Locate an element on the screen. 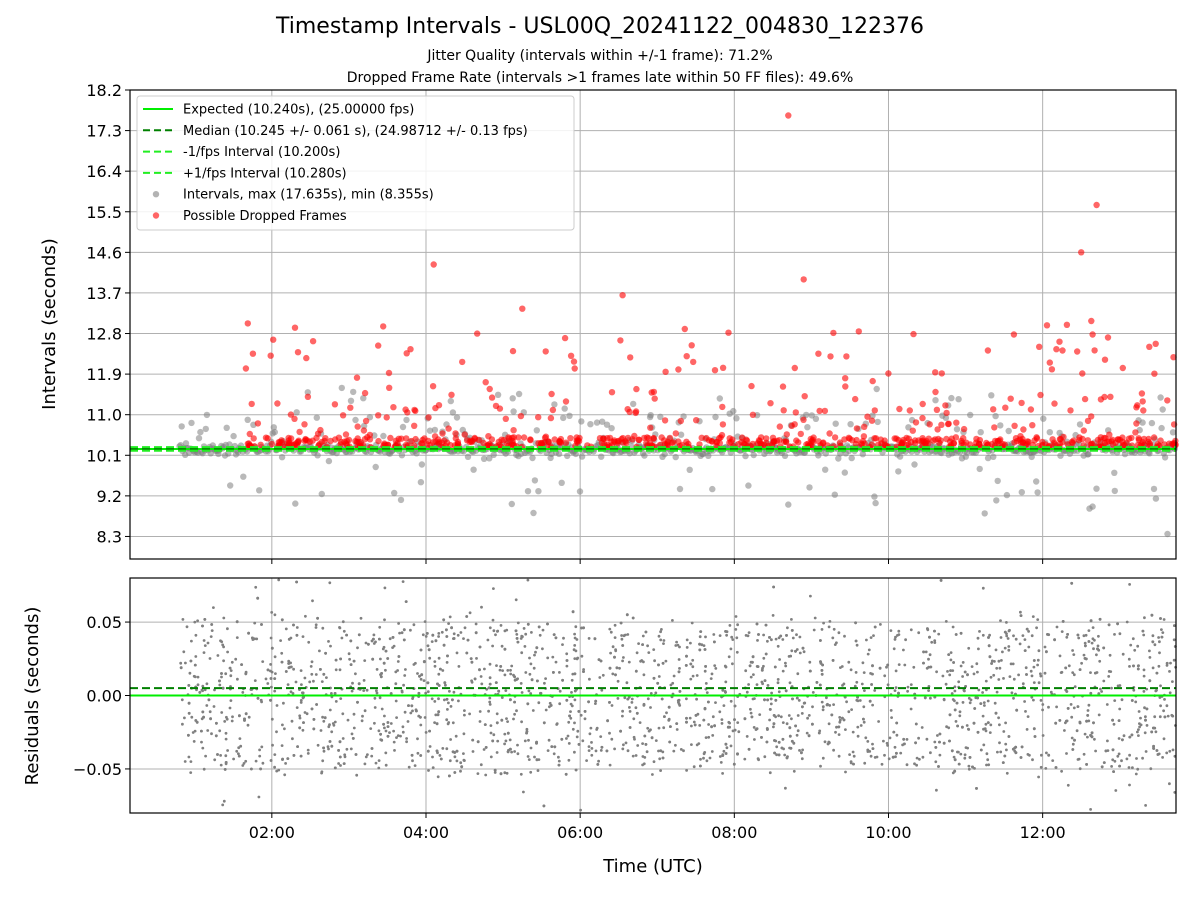  bottom-y-axis-label: Residuals (seconds) is located at coordinates (32, 696).